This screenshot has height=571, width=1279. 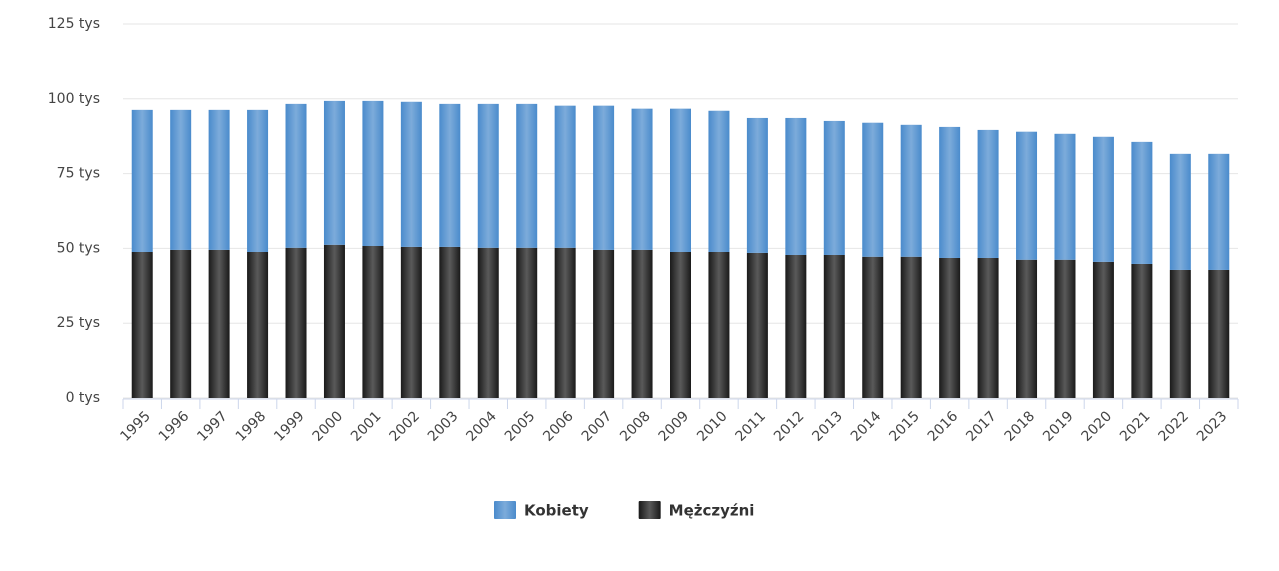 I want to click on x-tick-label: 2008, so click(x=635, y=426).